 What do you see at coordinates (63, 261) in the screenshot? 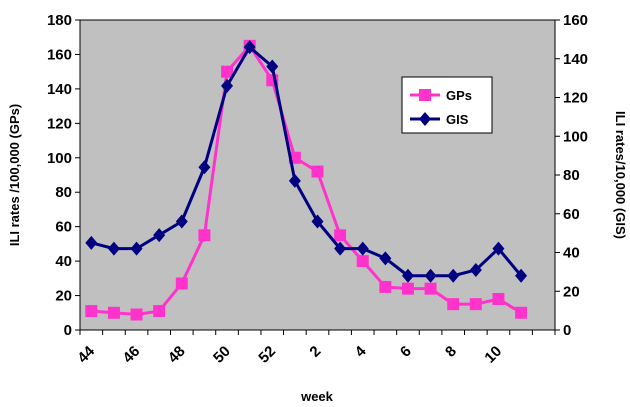
I see `left-y-tick-label: 40` at bounding box center [63, 261].